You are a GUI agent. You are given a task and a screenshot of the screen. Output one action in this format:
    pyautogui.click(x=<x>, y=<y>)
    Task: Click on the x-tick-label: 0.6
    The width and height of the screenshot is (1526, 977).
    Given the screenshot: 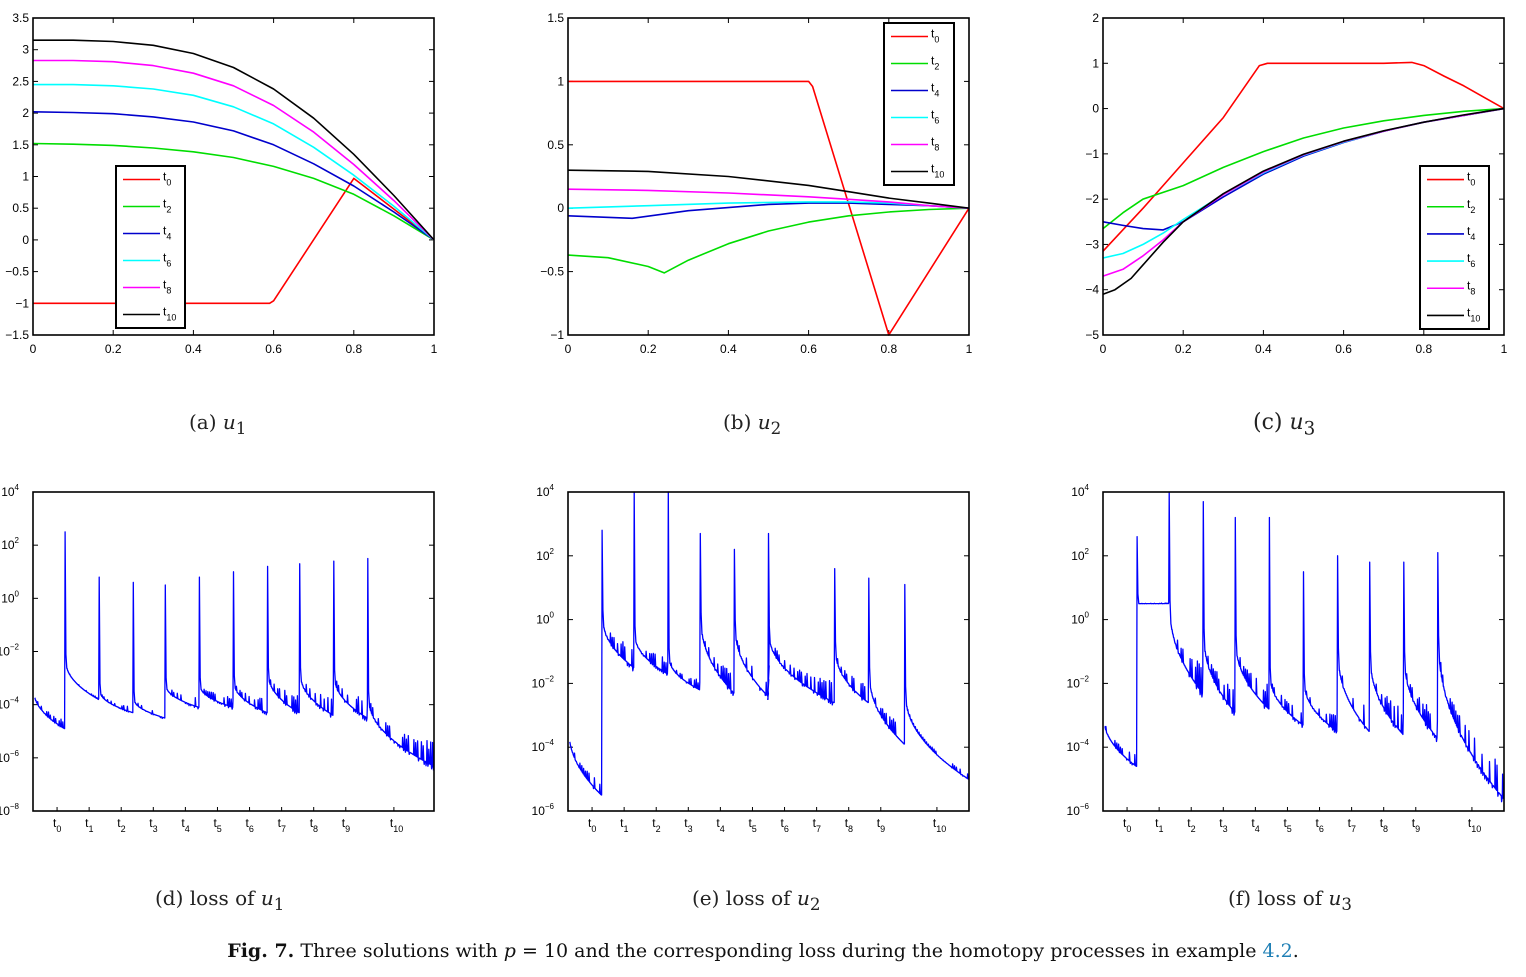 What is the action you would take?
    pyautogui.click(x=1343, y=349)
    